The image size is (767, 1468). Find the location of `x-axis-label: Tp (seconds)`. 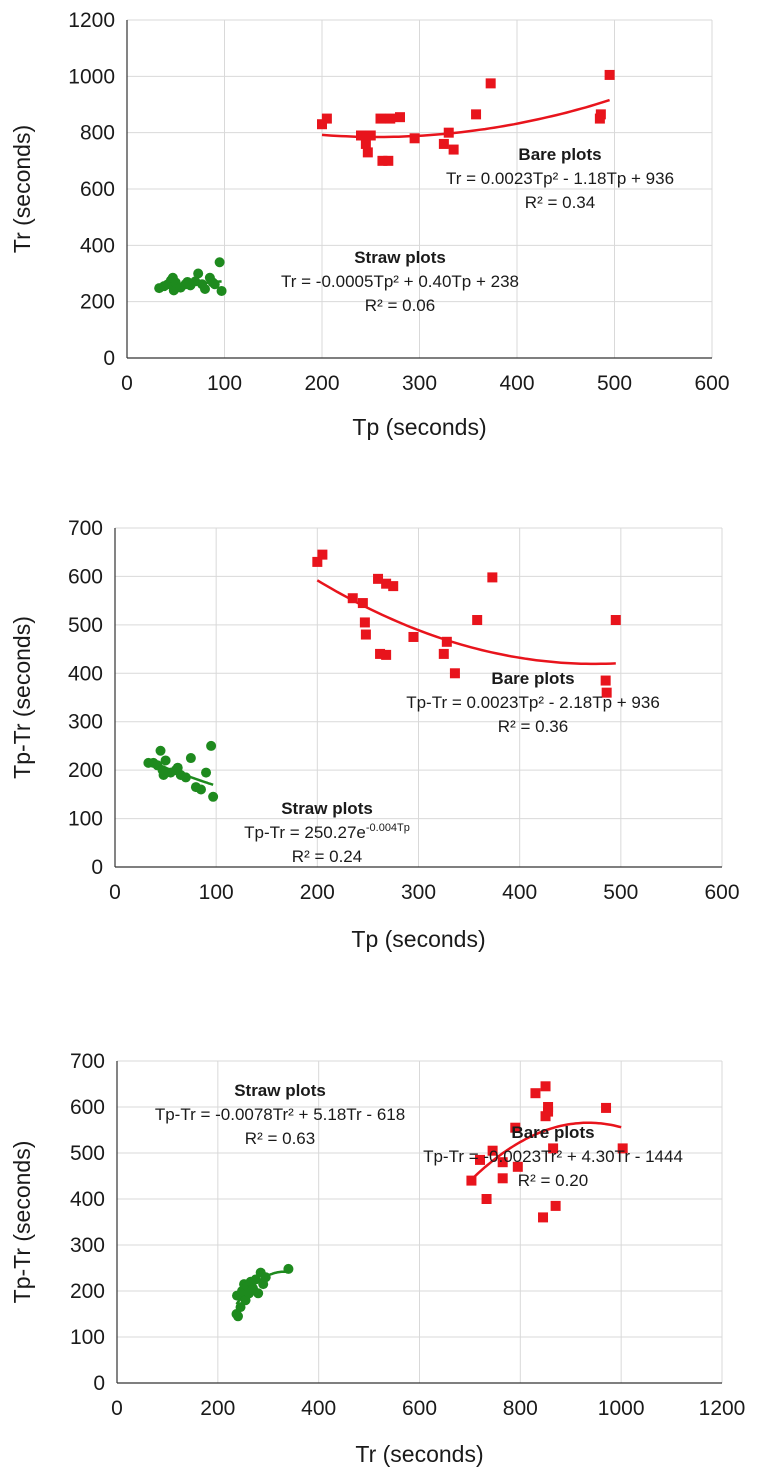

x-axis-label: Tp (seconds) is located at coordinates (418, 939).